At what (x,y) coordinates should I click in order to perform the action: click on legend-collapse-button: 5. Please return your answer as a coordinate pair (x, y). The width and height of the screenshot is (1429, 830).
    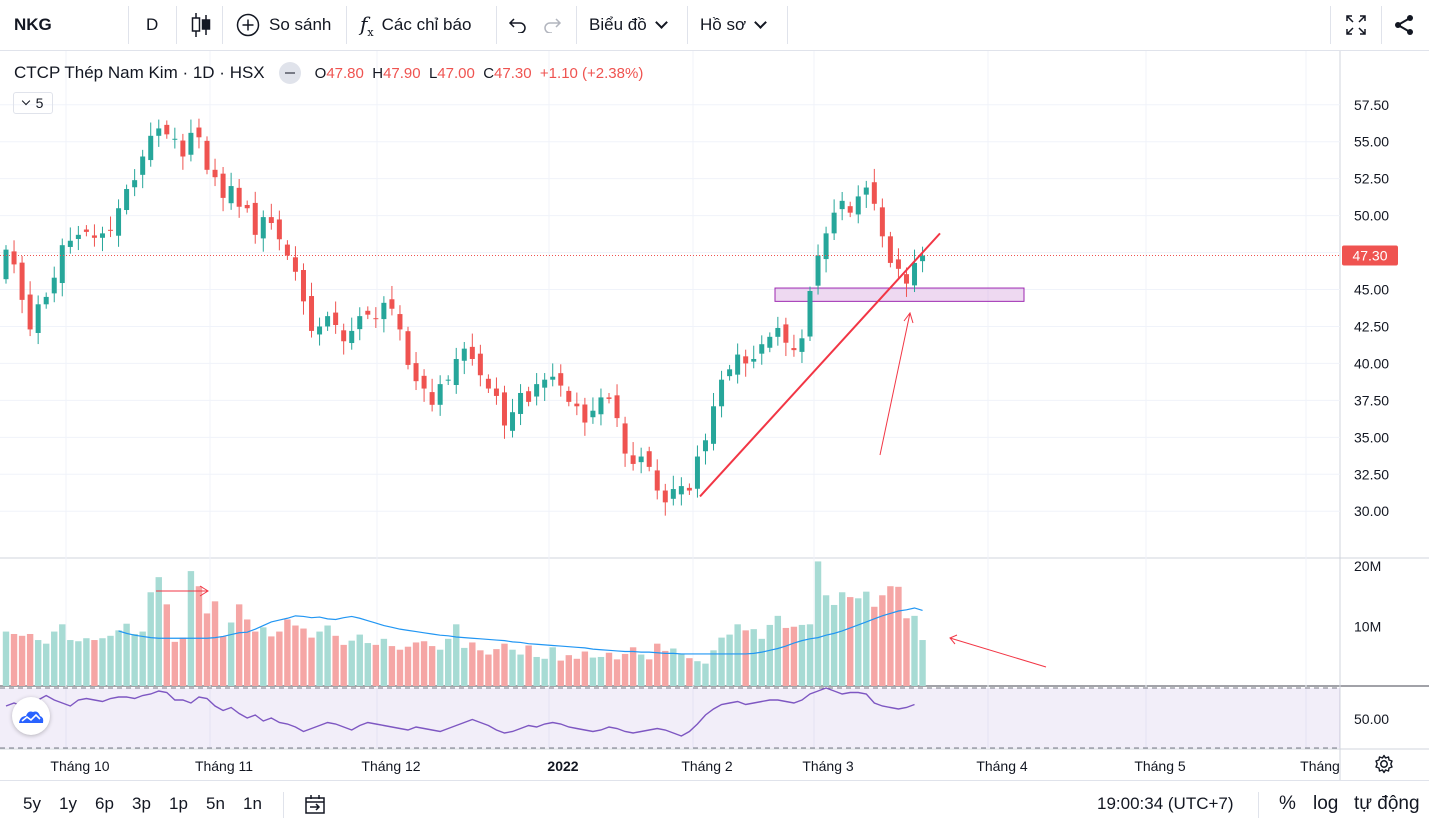
    Looking at the image, I should click on (33, 103).